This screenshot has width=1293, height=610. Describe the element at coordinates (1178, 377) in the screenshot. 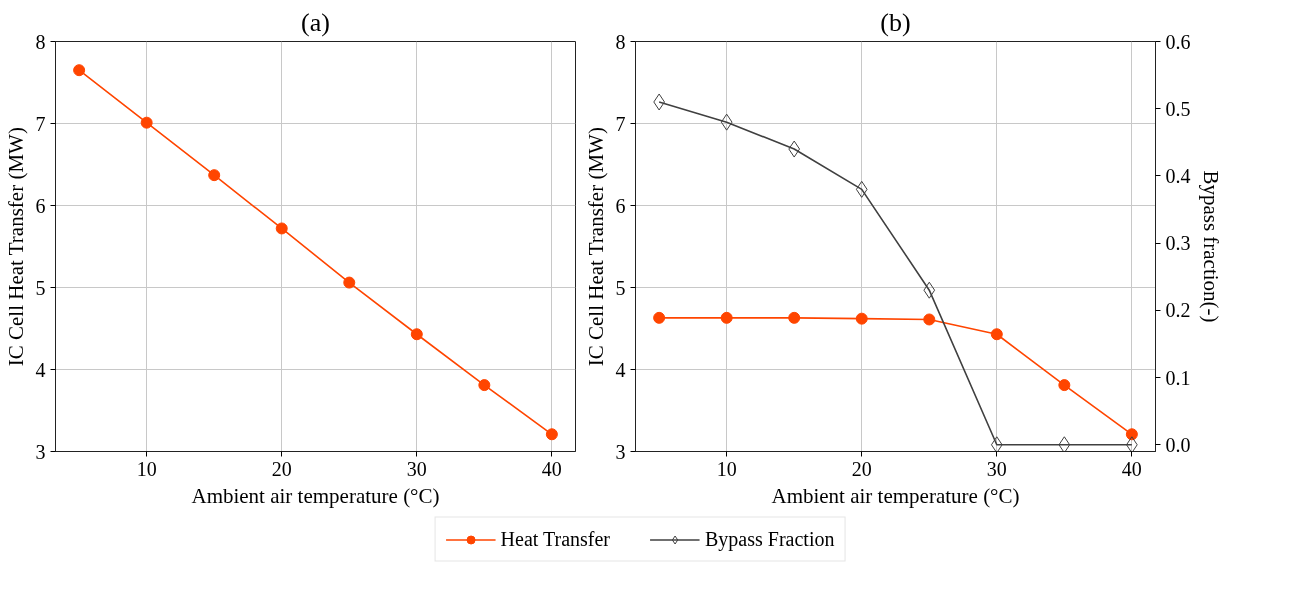

I see `y2-tick-label: 0.1` at that location.